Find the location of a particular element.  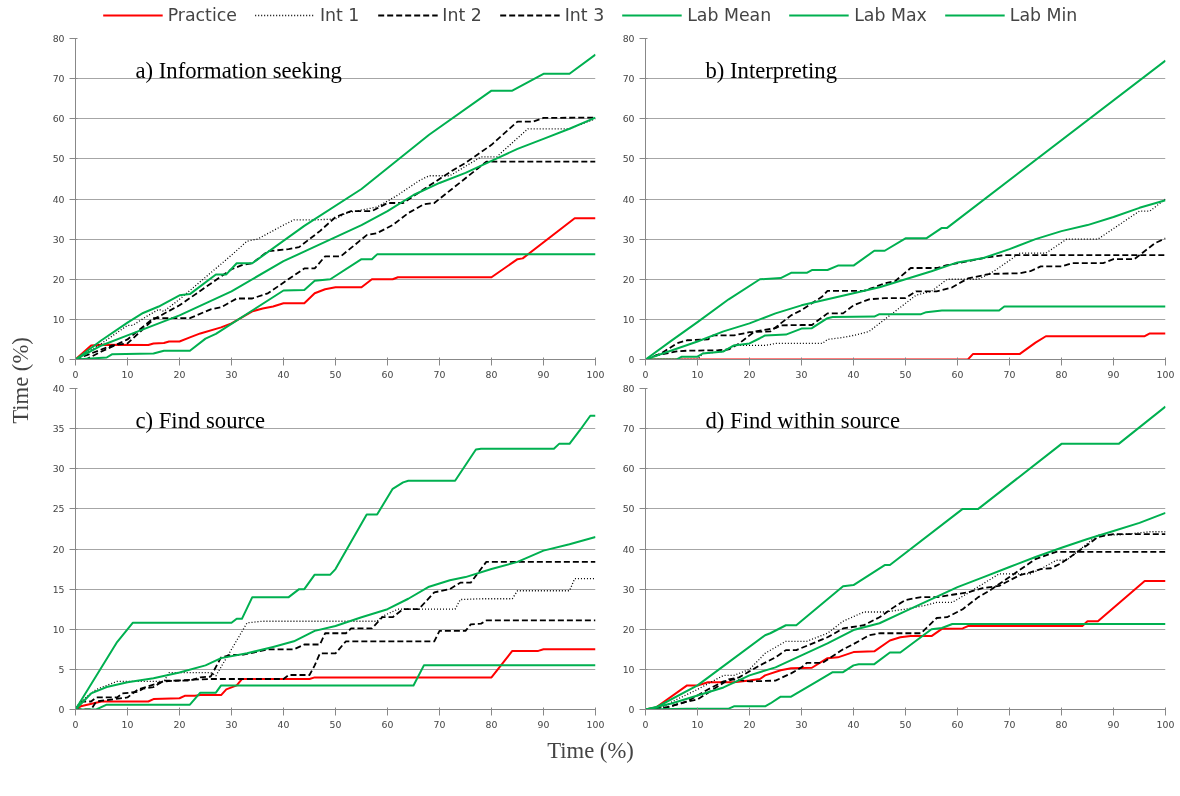

text: d) Find within source is located at coordinates (802, 420).